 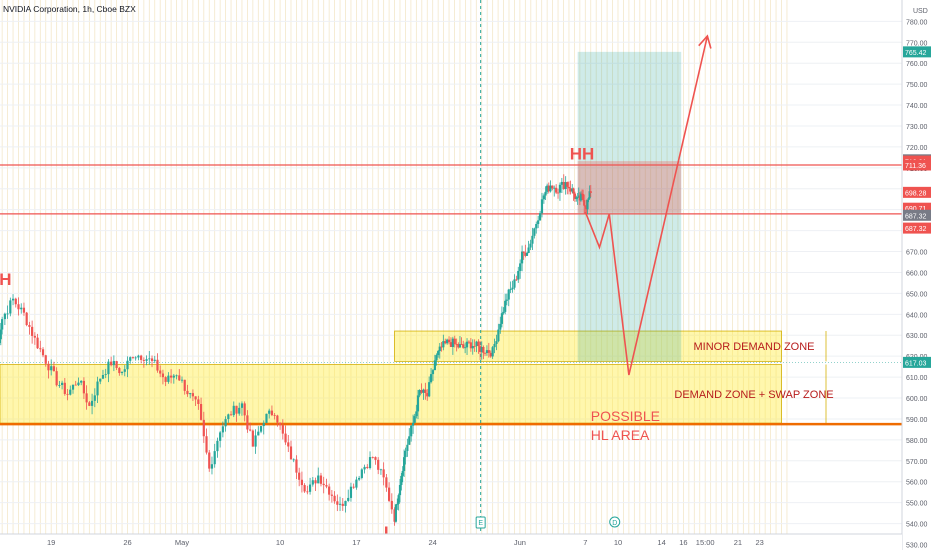 What do you see at coordinates (280, 542) in the screenshot?
I see `time-tick-label: 10` at bounding box center [280, 542].